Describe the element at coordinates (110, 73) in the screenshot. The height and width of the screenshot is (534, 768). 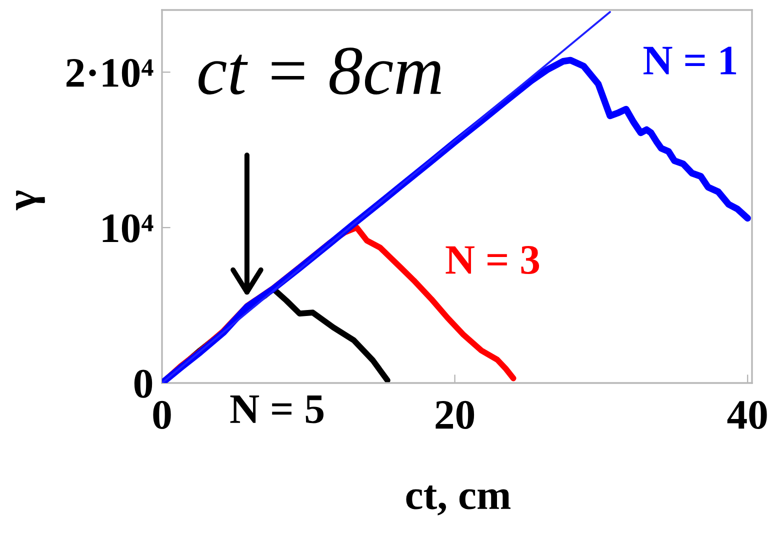
I see `y-tick-label: 2·10⁴` at that location.